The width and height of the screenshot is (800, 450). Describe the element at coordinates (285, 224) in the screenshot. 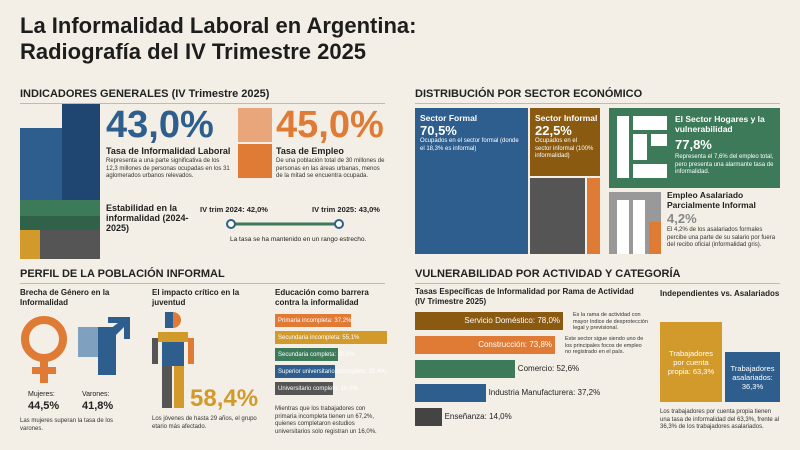

I see `stability-line` at that location.